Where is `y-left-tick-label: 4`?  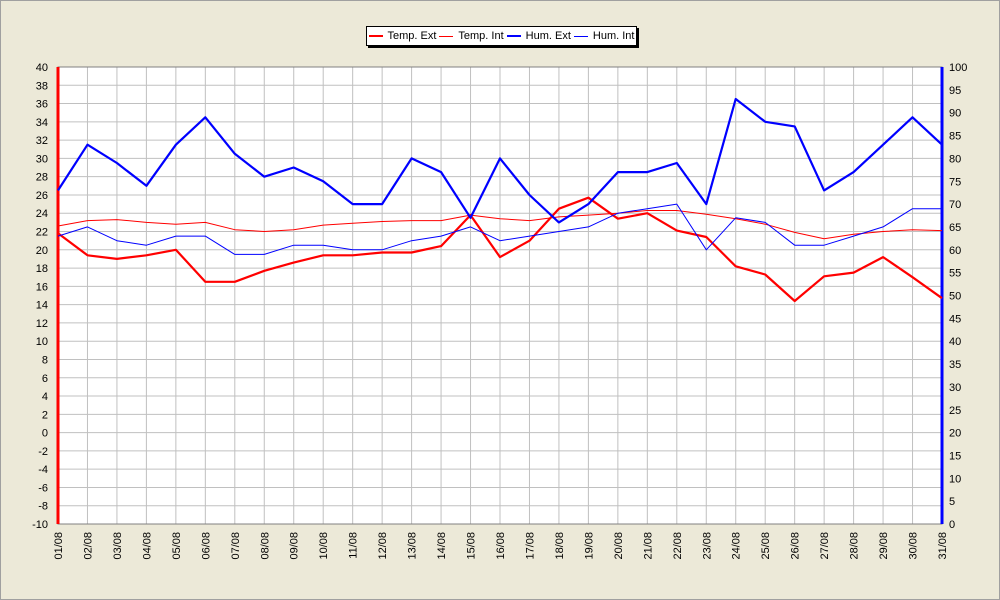
y-left-tick-label: 4 is located at coordinates (45, 397).